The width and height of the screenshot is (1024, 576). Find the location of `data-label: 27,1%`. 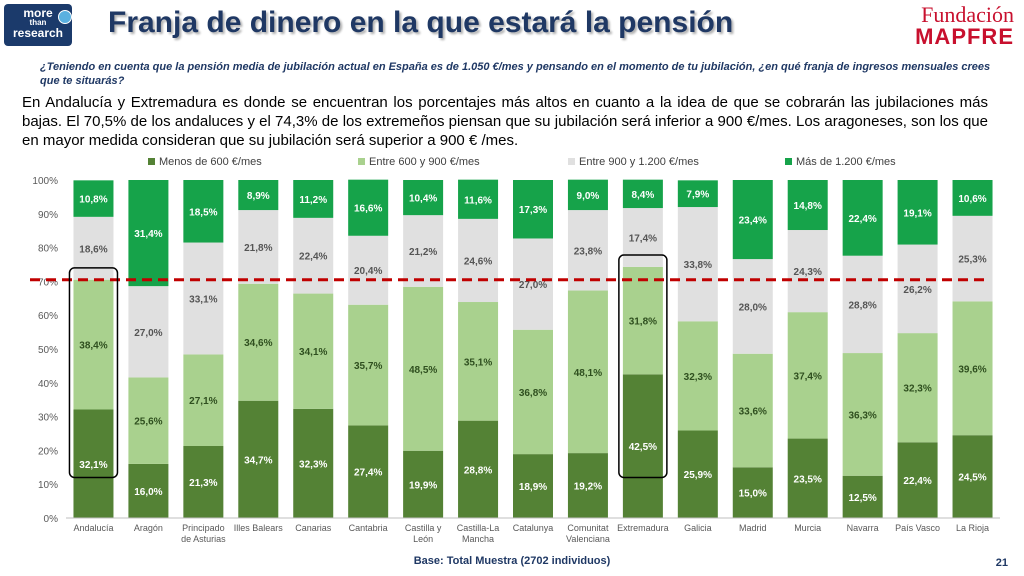

data-label: 27,1% is located at coordinates (203, 401).